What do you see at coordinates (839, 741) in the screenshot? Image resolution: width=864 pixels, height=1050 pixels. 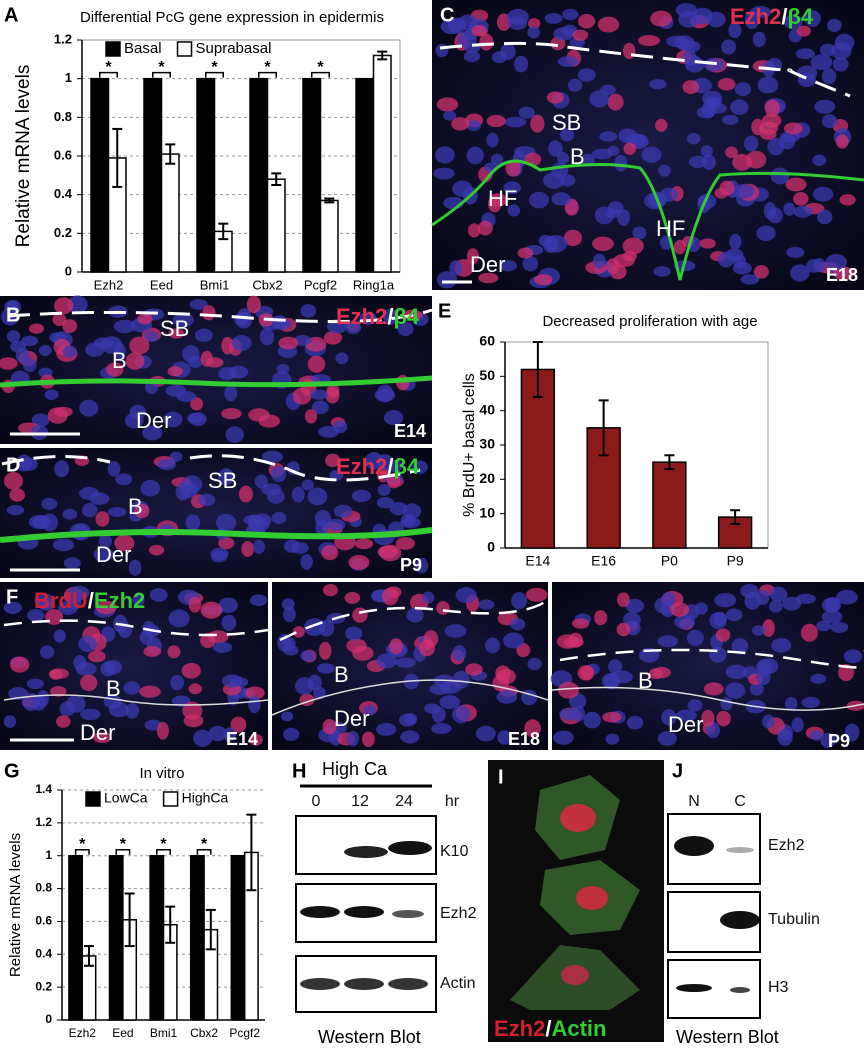 I see `stage-label: P9` at bounding box center [839, 741].